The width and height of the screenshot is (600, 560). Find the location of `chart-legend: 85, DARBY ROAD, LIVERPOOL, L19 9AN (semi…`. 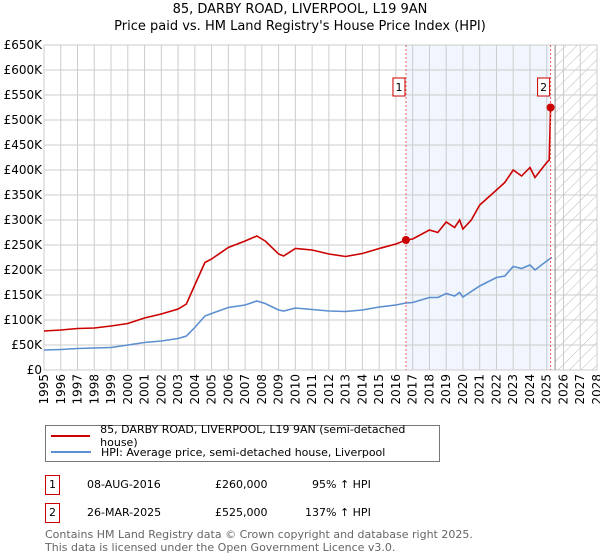

chart-legend: 85, DARBY ROAD, LIVERPOOL, L19 9AN (semi… is located at coordinates (242, 442).